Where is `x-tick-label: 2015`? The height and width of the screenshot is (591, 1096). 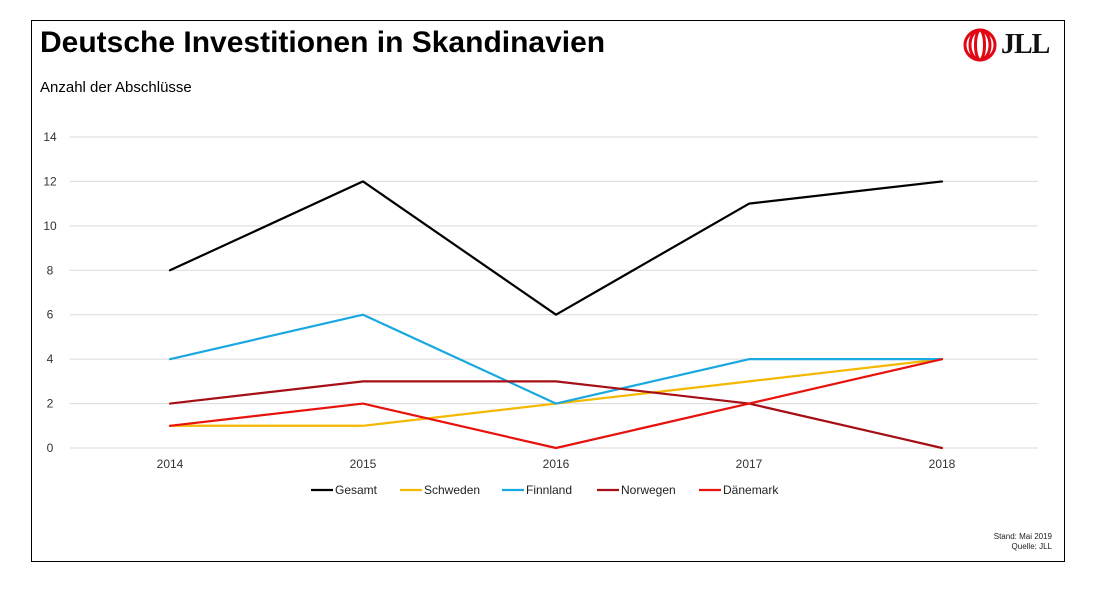 x-tick-label: 2015 is located at coordinates (363, 464).